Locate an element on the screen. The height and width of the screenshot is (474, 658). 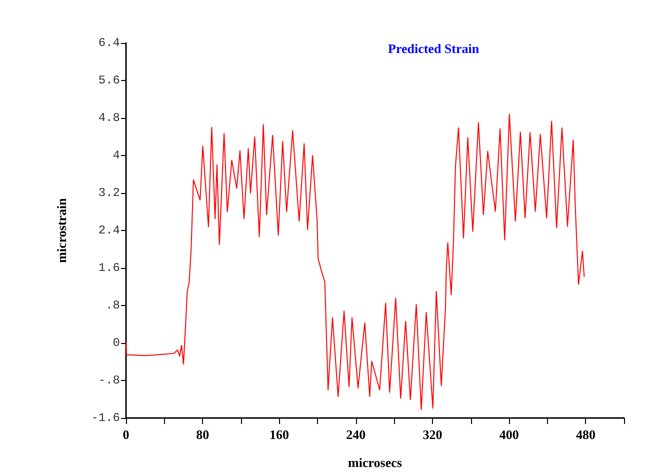
y-tick-label: -.8 is located at coordinates (109, 381).